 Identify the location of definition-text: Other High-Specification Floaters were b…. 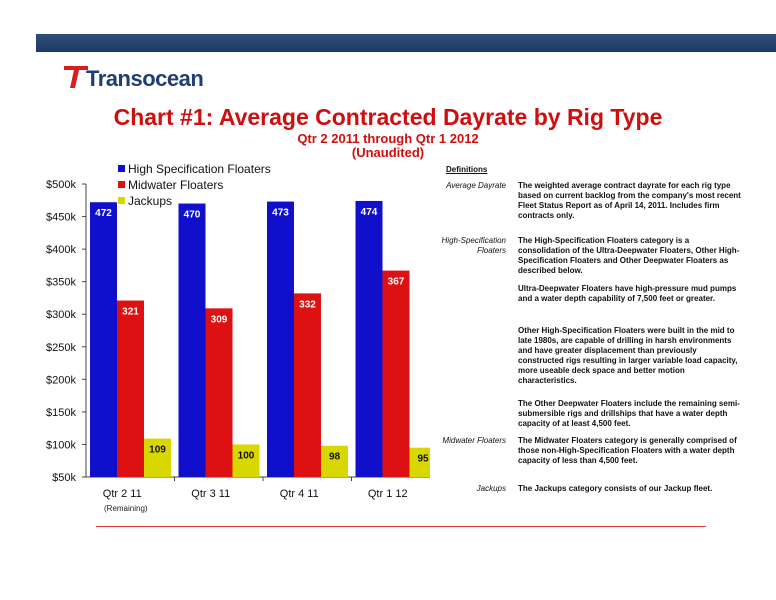
(628, 355).